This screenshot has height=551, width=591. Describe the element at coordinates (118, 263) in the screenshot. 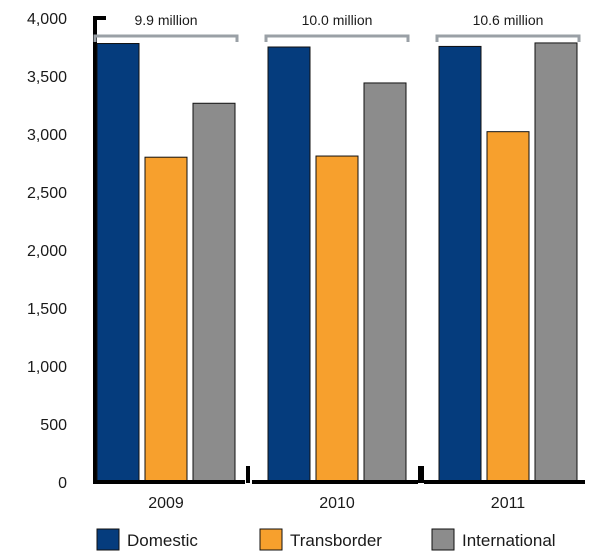

I see `bar-domestic-2009` at that location.